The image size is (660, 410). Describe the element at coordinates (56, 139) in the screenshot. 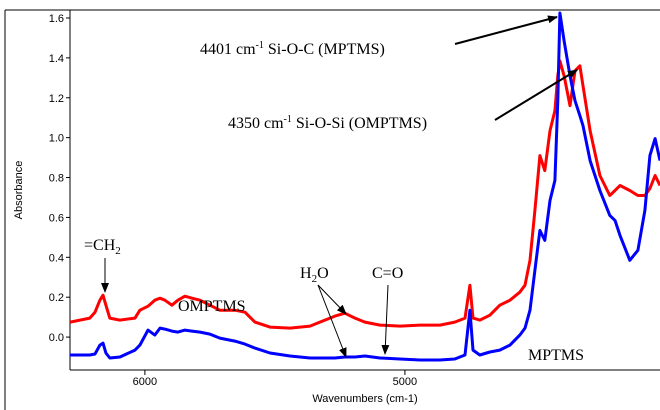

I see `y-tick-label: 1.0` at that location.